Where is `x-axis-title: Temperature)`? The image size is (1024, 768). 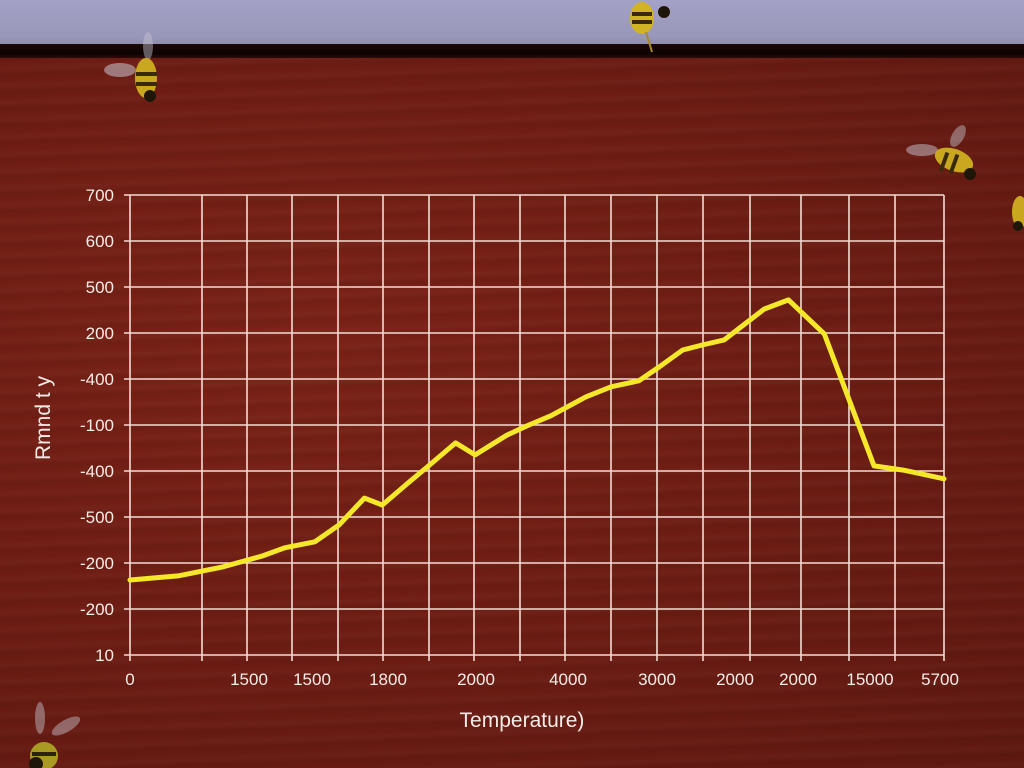 x-axis-title: Temperature) is located at coordinates (522, 720).